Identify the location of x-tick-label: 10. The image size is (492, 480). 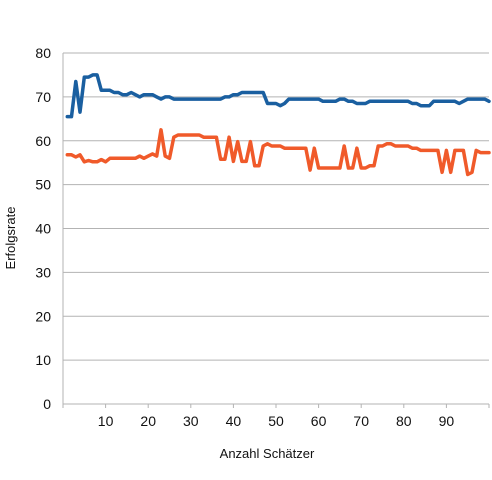
(106, 421).